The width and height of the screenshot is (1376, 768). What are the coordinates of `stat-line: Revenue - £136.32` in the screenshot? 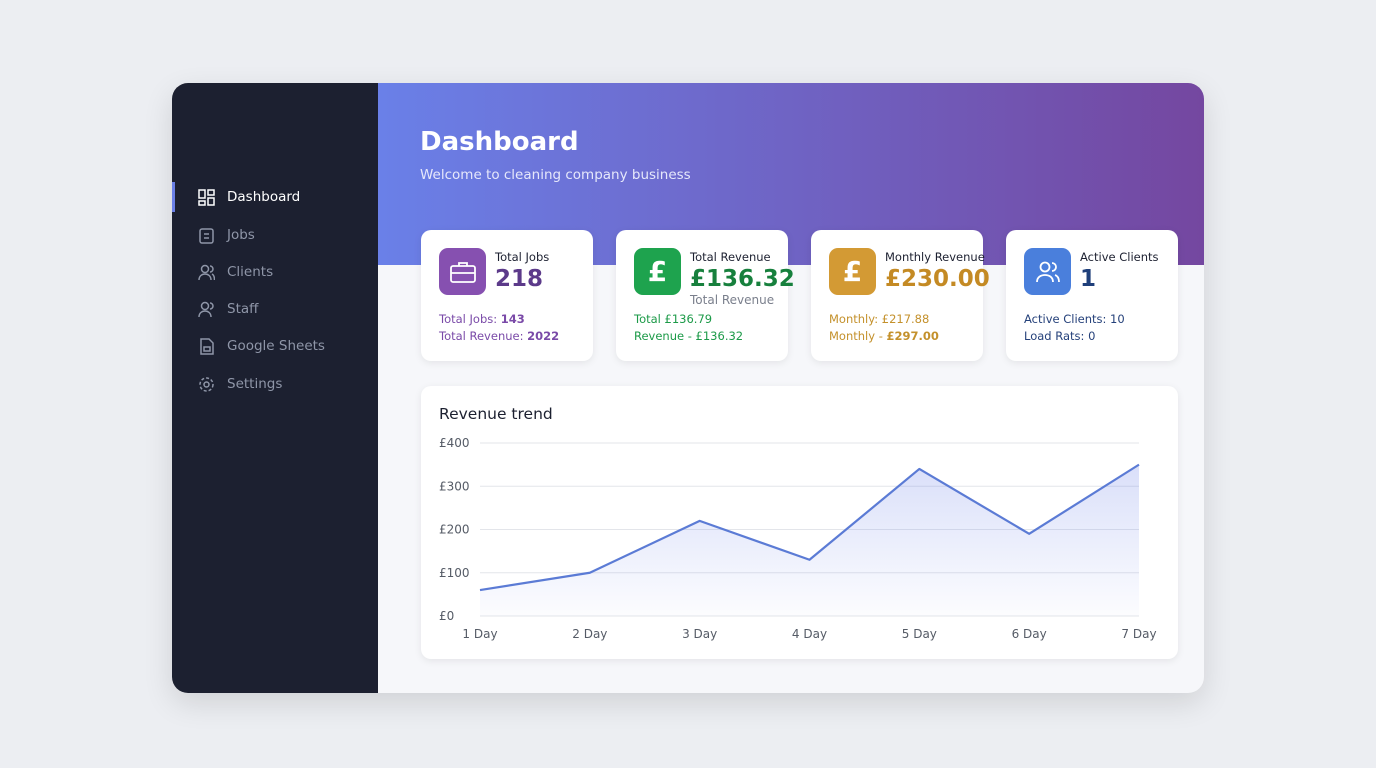 It's located at (688, 336).